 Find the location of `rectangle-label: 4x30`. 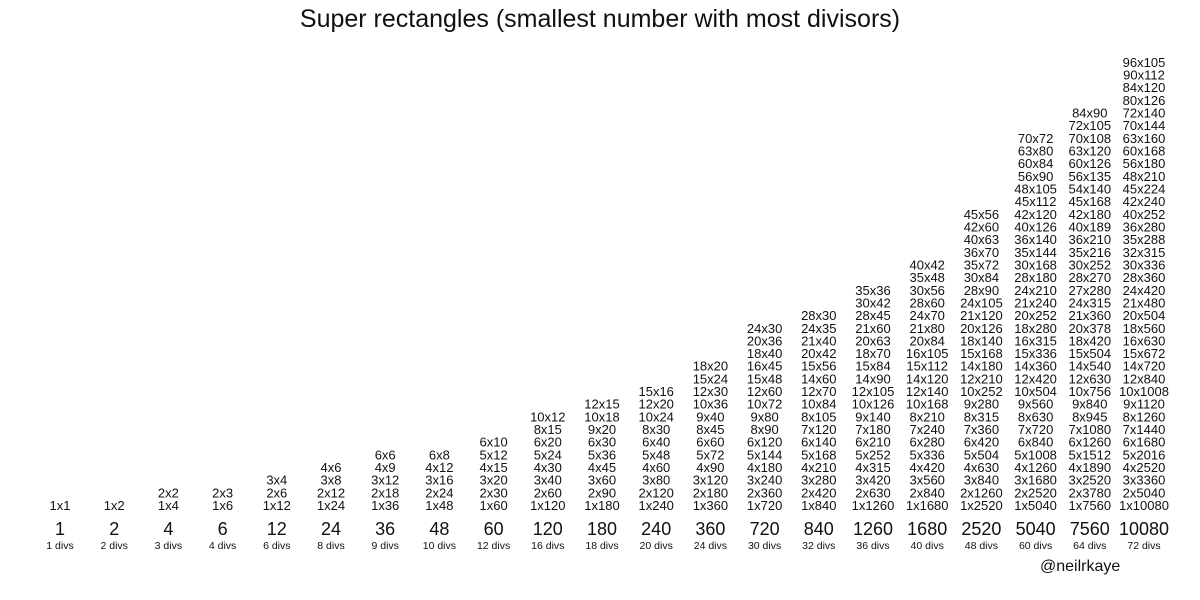

rectangle-label: 4x30 is located at coordinates (548, 467).